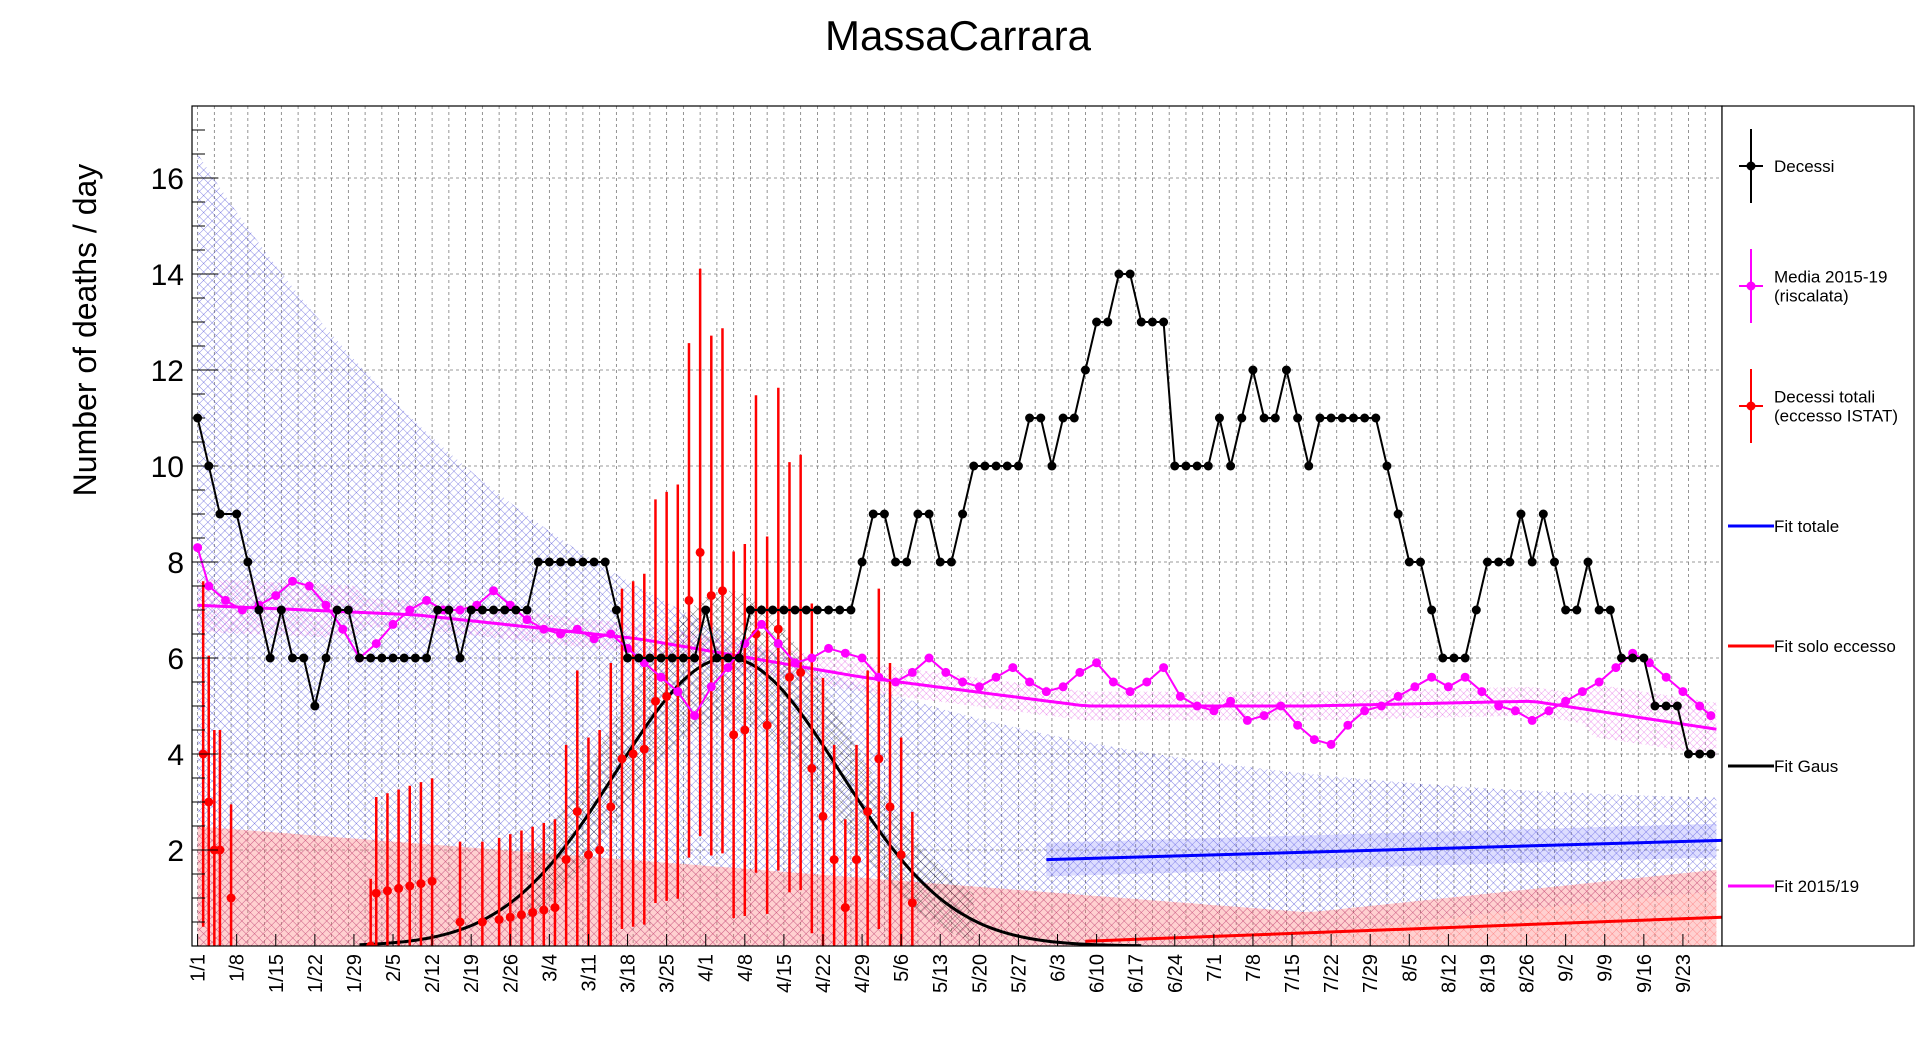 The width and height of the screenshot is (1916, 1052). What do you see at coordinates (668, 973) in the screenshot?
I see `x-tick-label: 3/25` at bounding box center [668, 973].